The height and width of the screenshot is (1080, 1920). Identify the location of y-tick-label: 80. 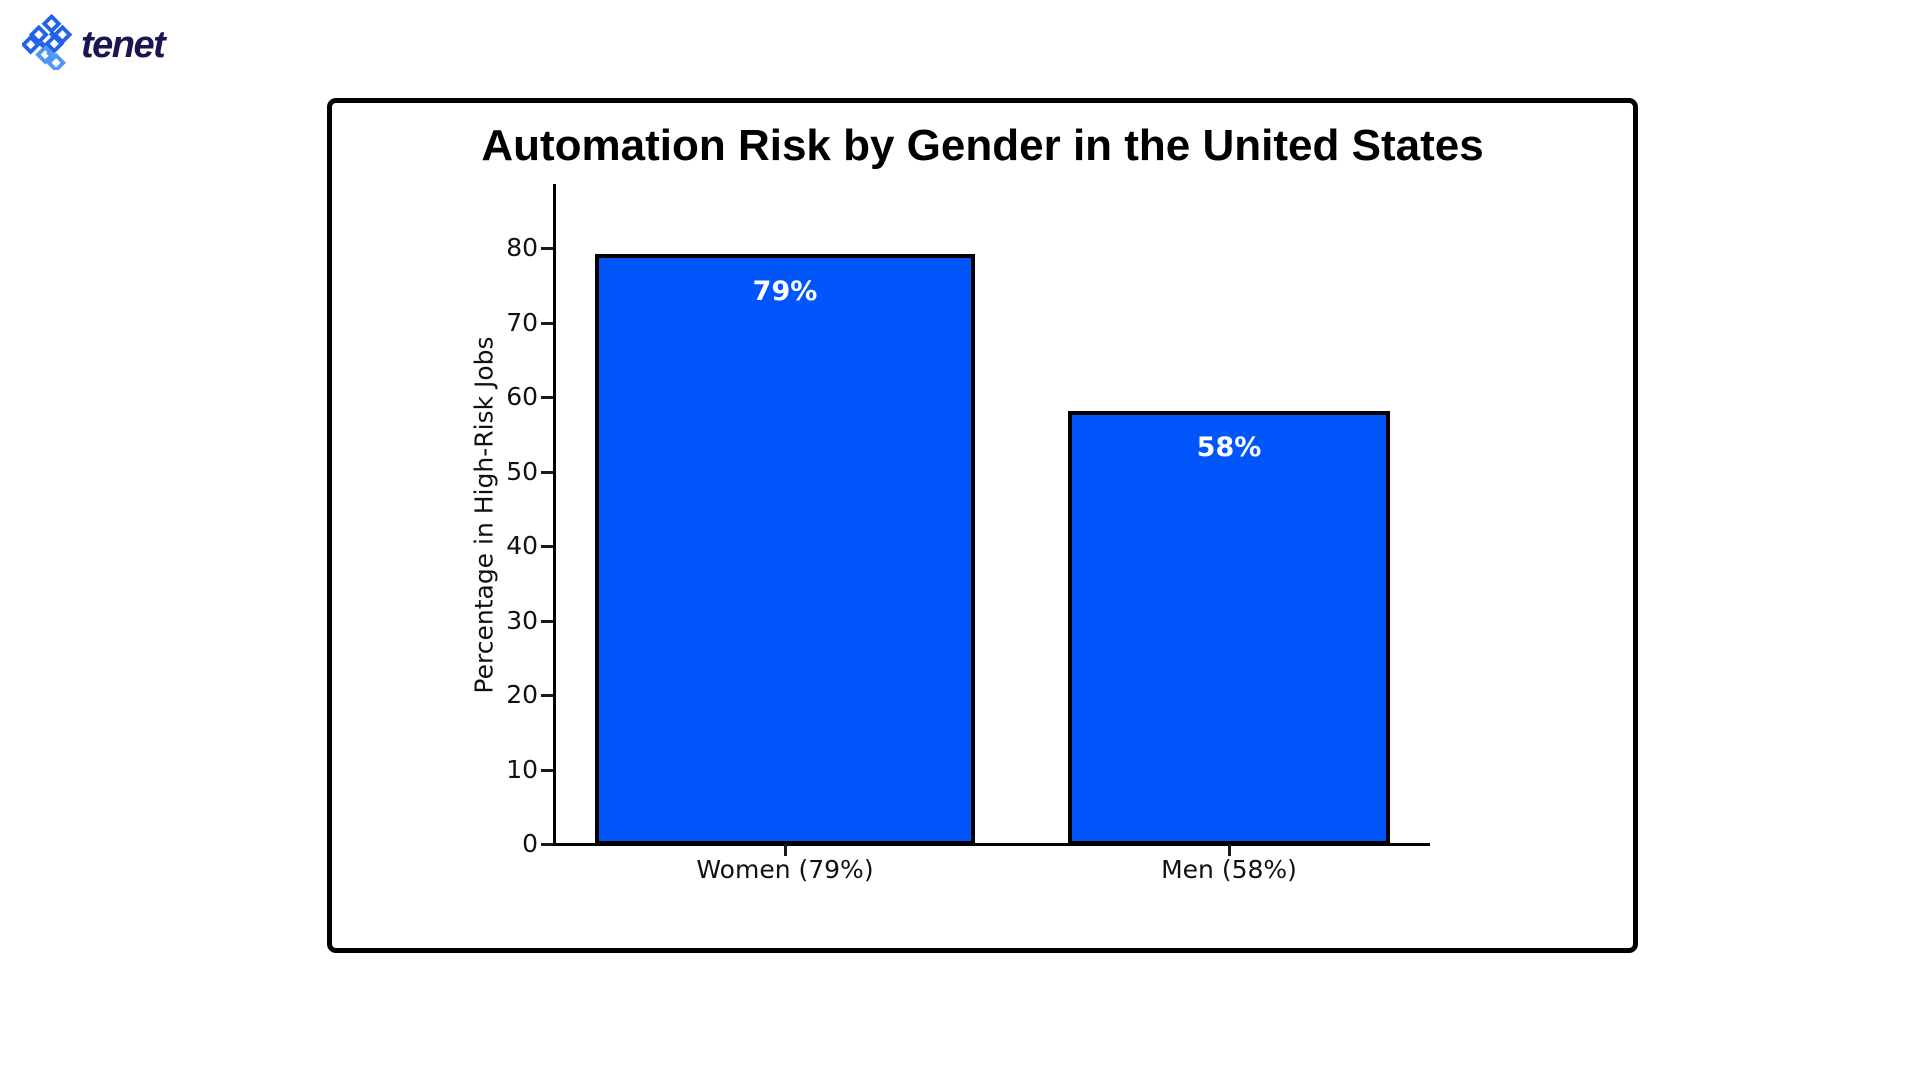
(522, 247).